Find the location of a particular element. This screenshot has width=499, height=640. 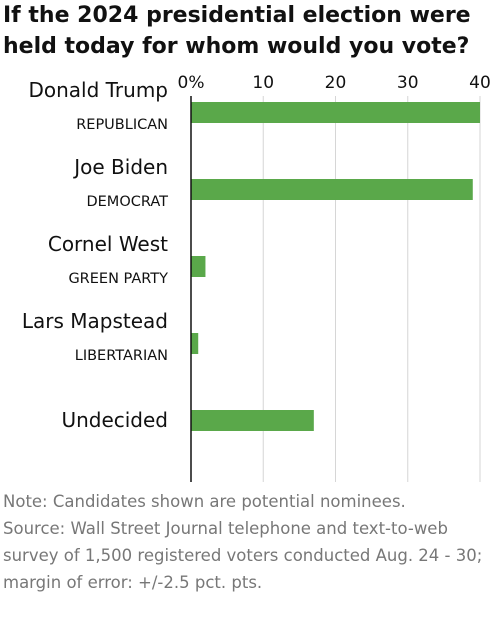

x-tick-label: 30 is located at coordinates (408, 83).